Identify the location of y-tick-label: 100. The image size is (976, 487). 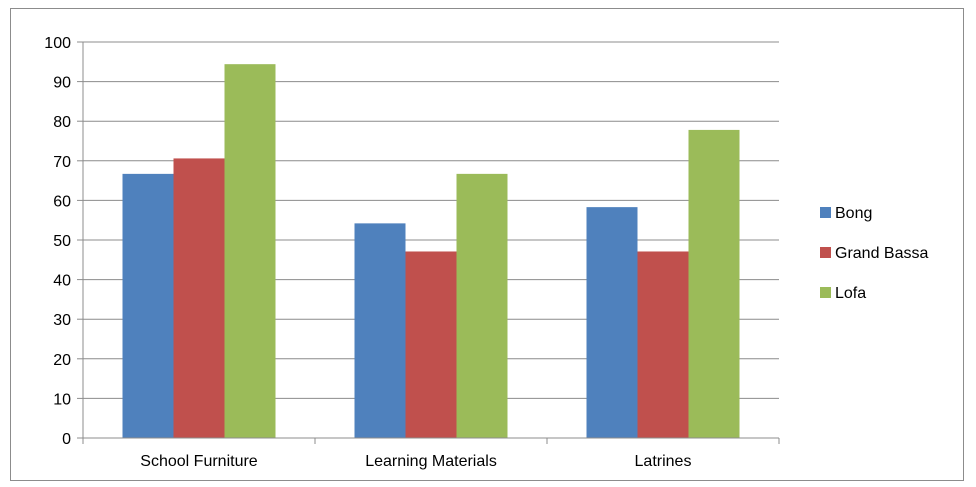
(57, 43).